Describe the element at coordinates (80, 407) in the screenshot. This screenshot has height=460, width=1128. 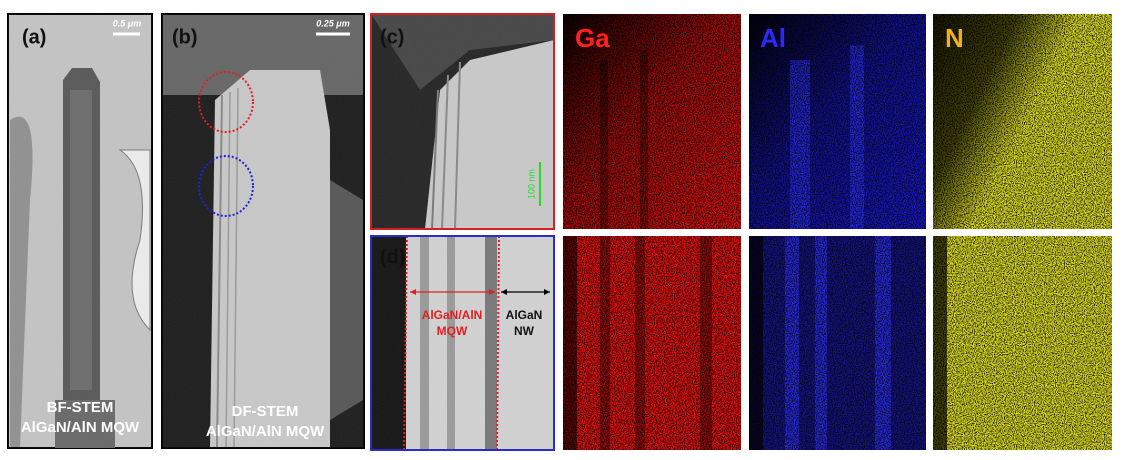
I see `caption: BF-STEM` at that location.